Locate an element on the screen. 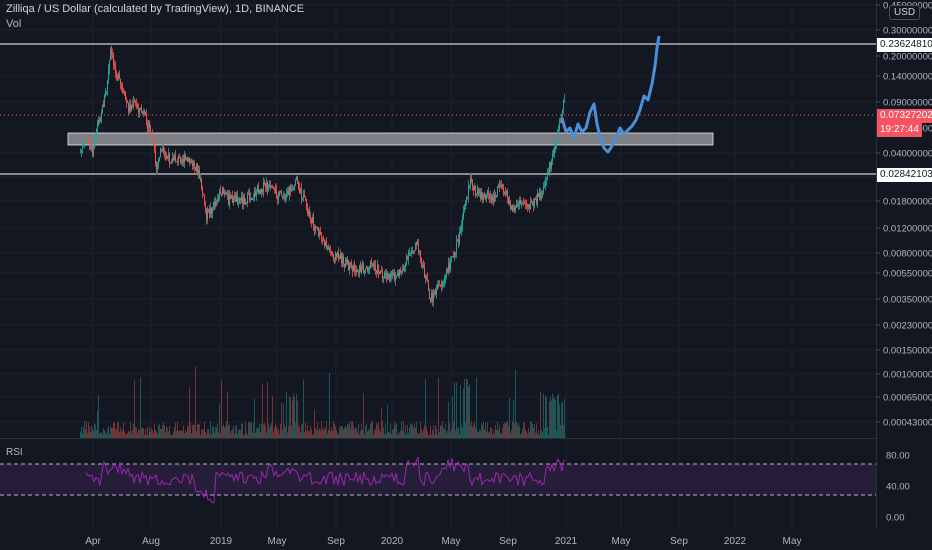 The width and height of the screenshot is (932, 550). rsi-axis: 80.00 40.00 0.00 is located at coordinates (898, 487).